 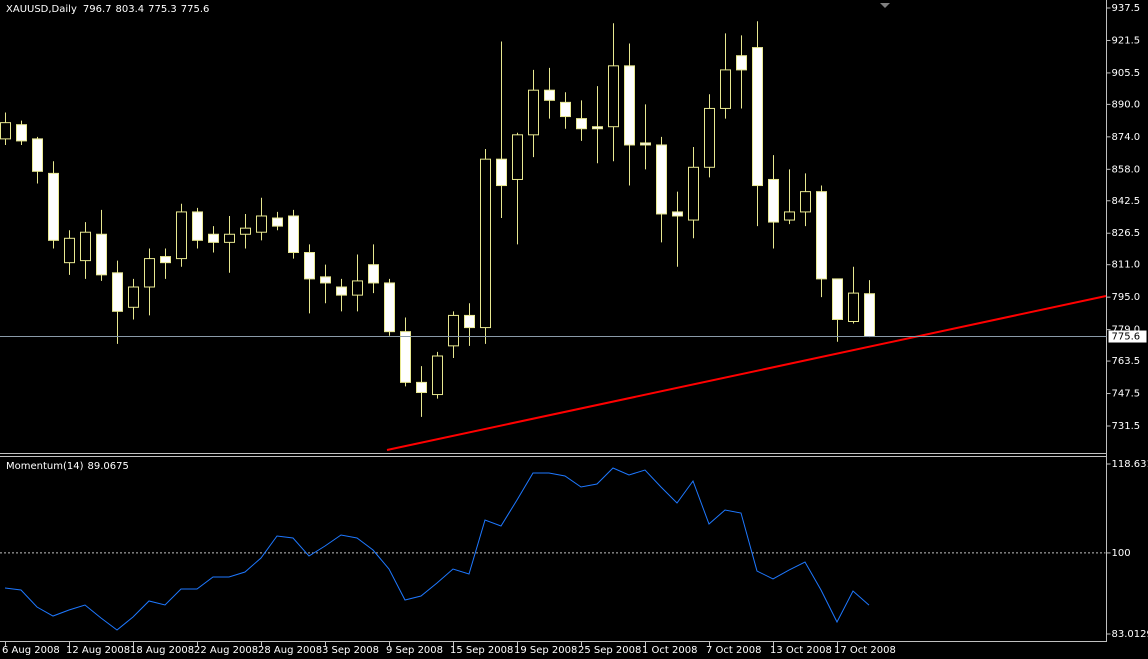 What do you see at coordinates (1126, 426) in the screenshot?
I see `y-tick-label: 731.5` at bounding box center [1126, 426].